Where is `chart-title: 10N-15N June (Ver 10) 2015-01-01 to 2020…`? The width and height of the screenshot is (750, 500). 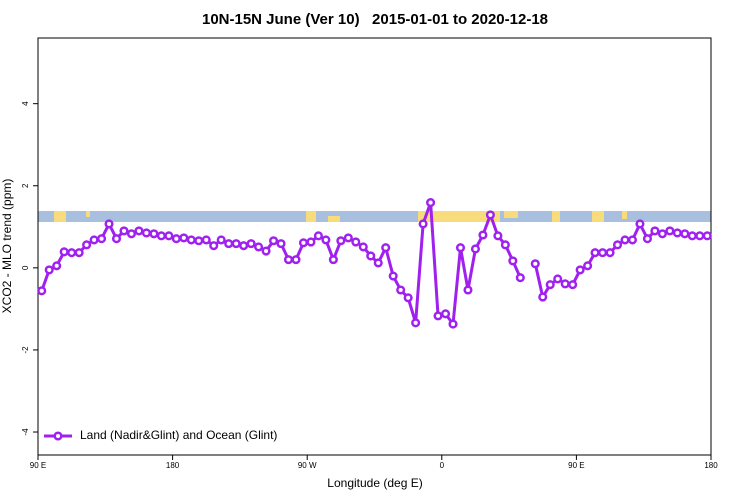 chart-title: 10N-15N June (Ver 10) 2015-01-01 to 2020… is located at coordinates (375, 19).